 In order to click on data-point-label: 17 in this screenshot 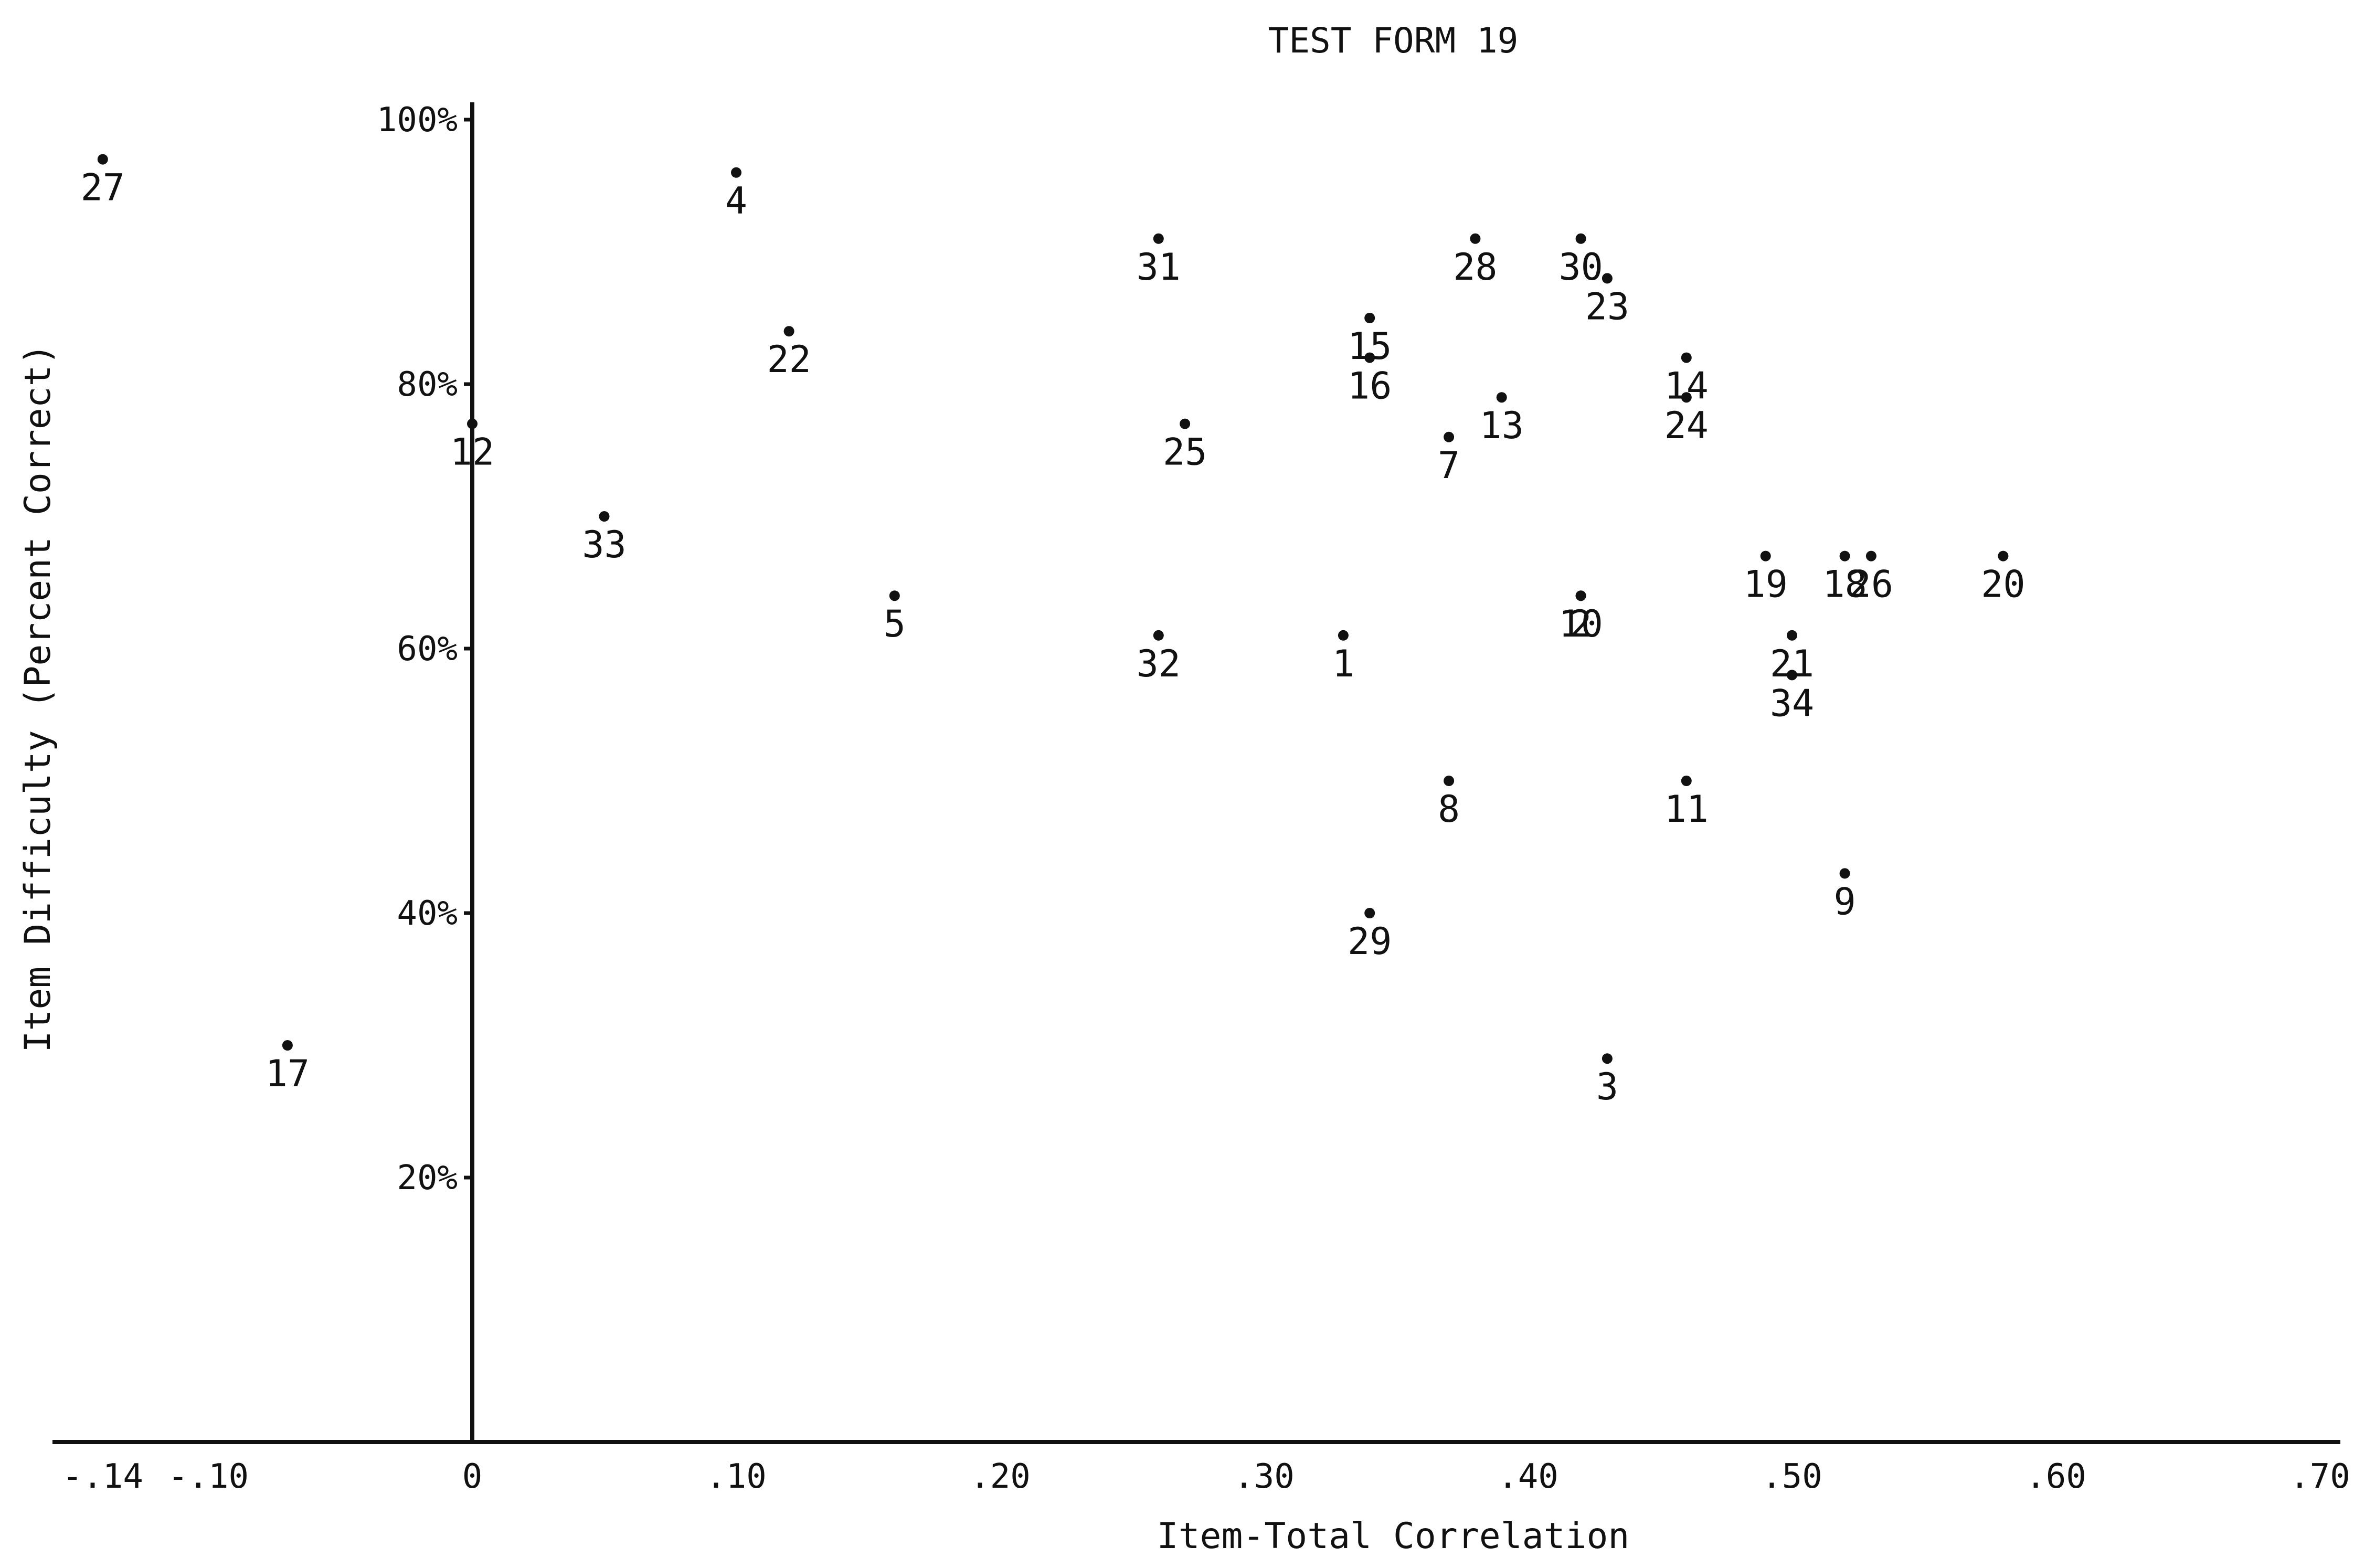, I will do `click(288, 1073)`.